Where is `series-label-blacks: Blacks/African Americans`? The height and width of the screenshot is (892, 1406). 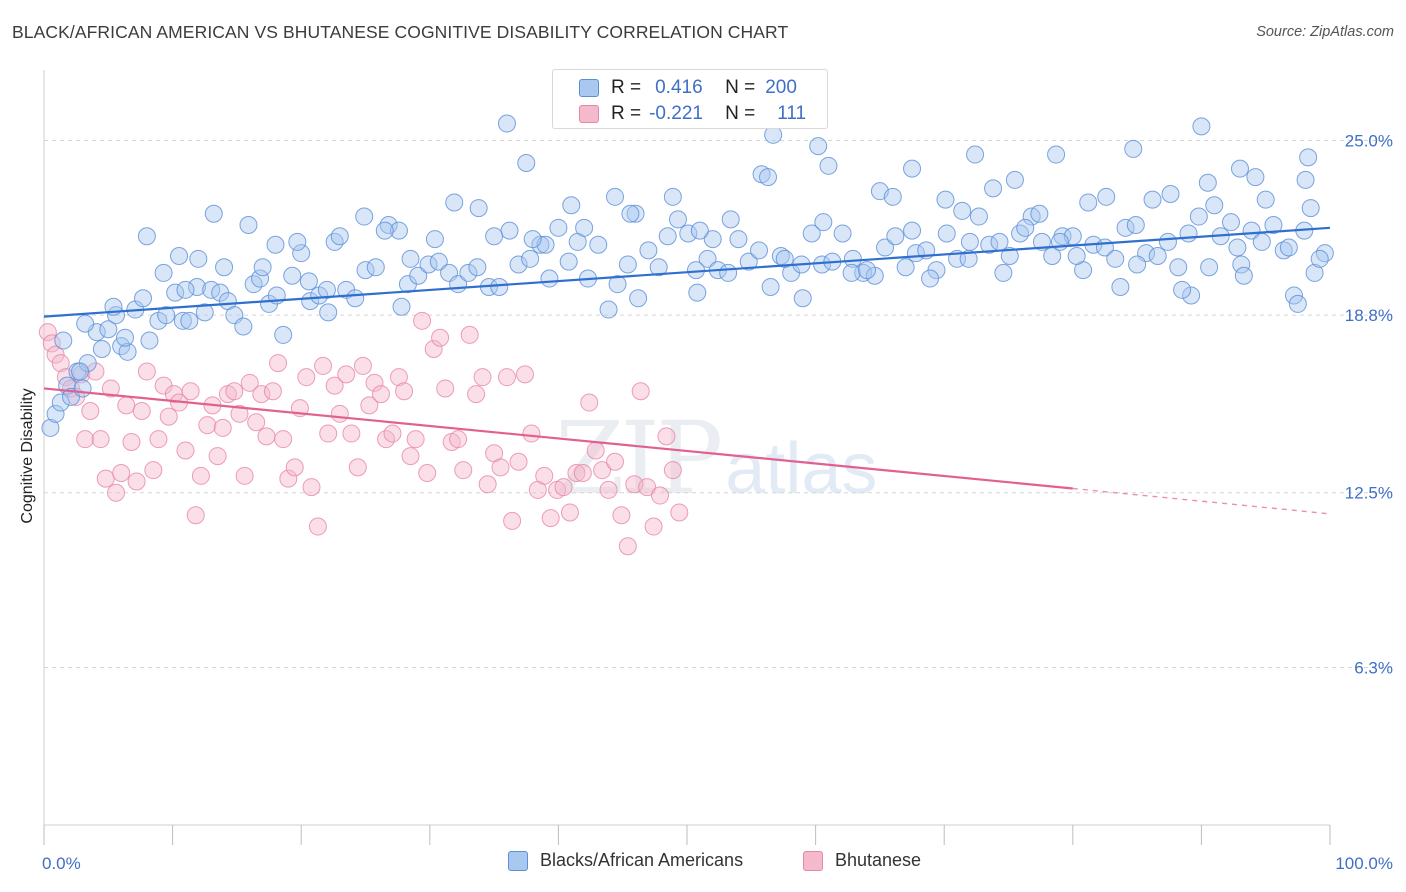 series-label-blacks: Blacks/African Americans is located at coordinates (642, 860).